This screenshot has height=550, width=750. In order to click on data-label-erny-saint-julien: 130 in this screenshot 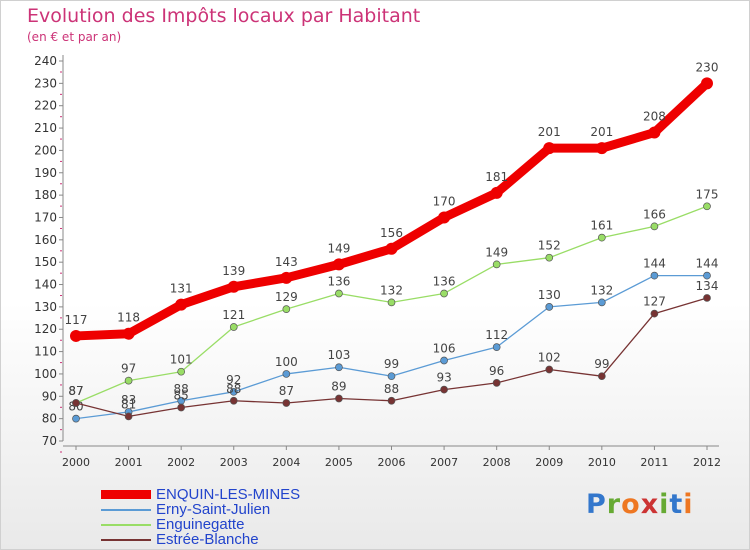, I will do `click(549, 295)`.